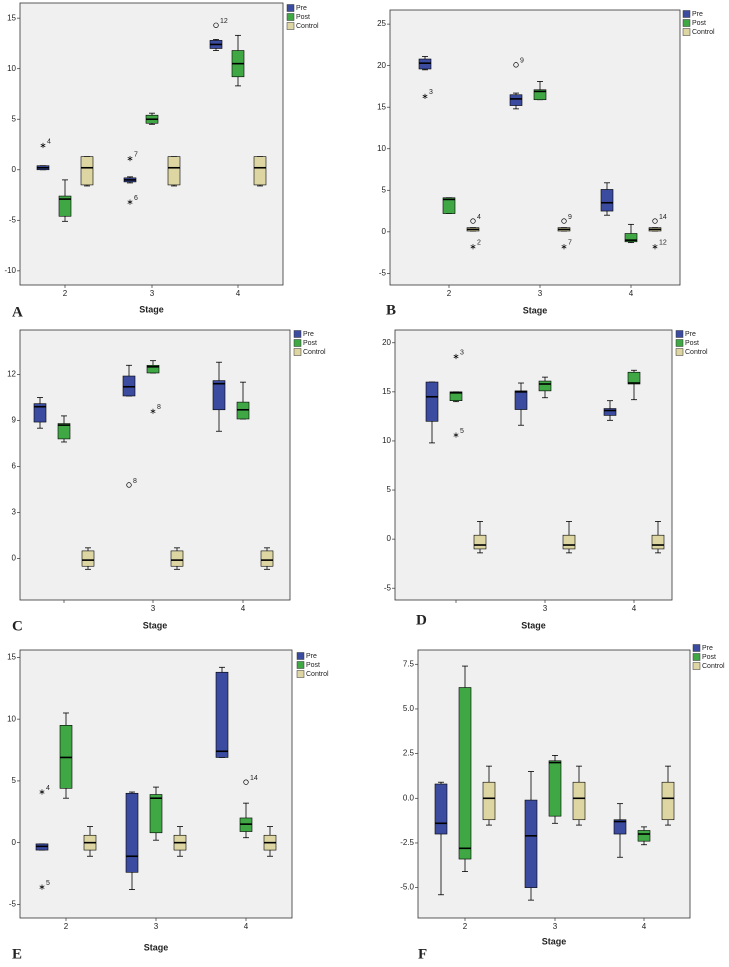 The width and height of the screenshot is (729, 967). Describe the element at coordinates (409, 708) in the screenshot. I see `y-tick-label: 5.0` at that location.